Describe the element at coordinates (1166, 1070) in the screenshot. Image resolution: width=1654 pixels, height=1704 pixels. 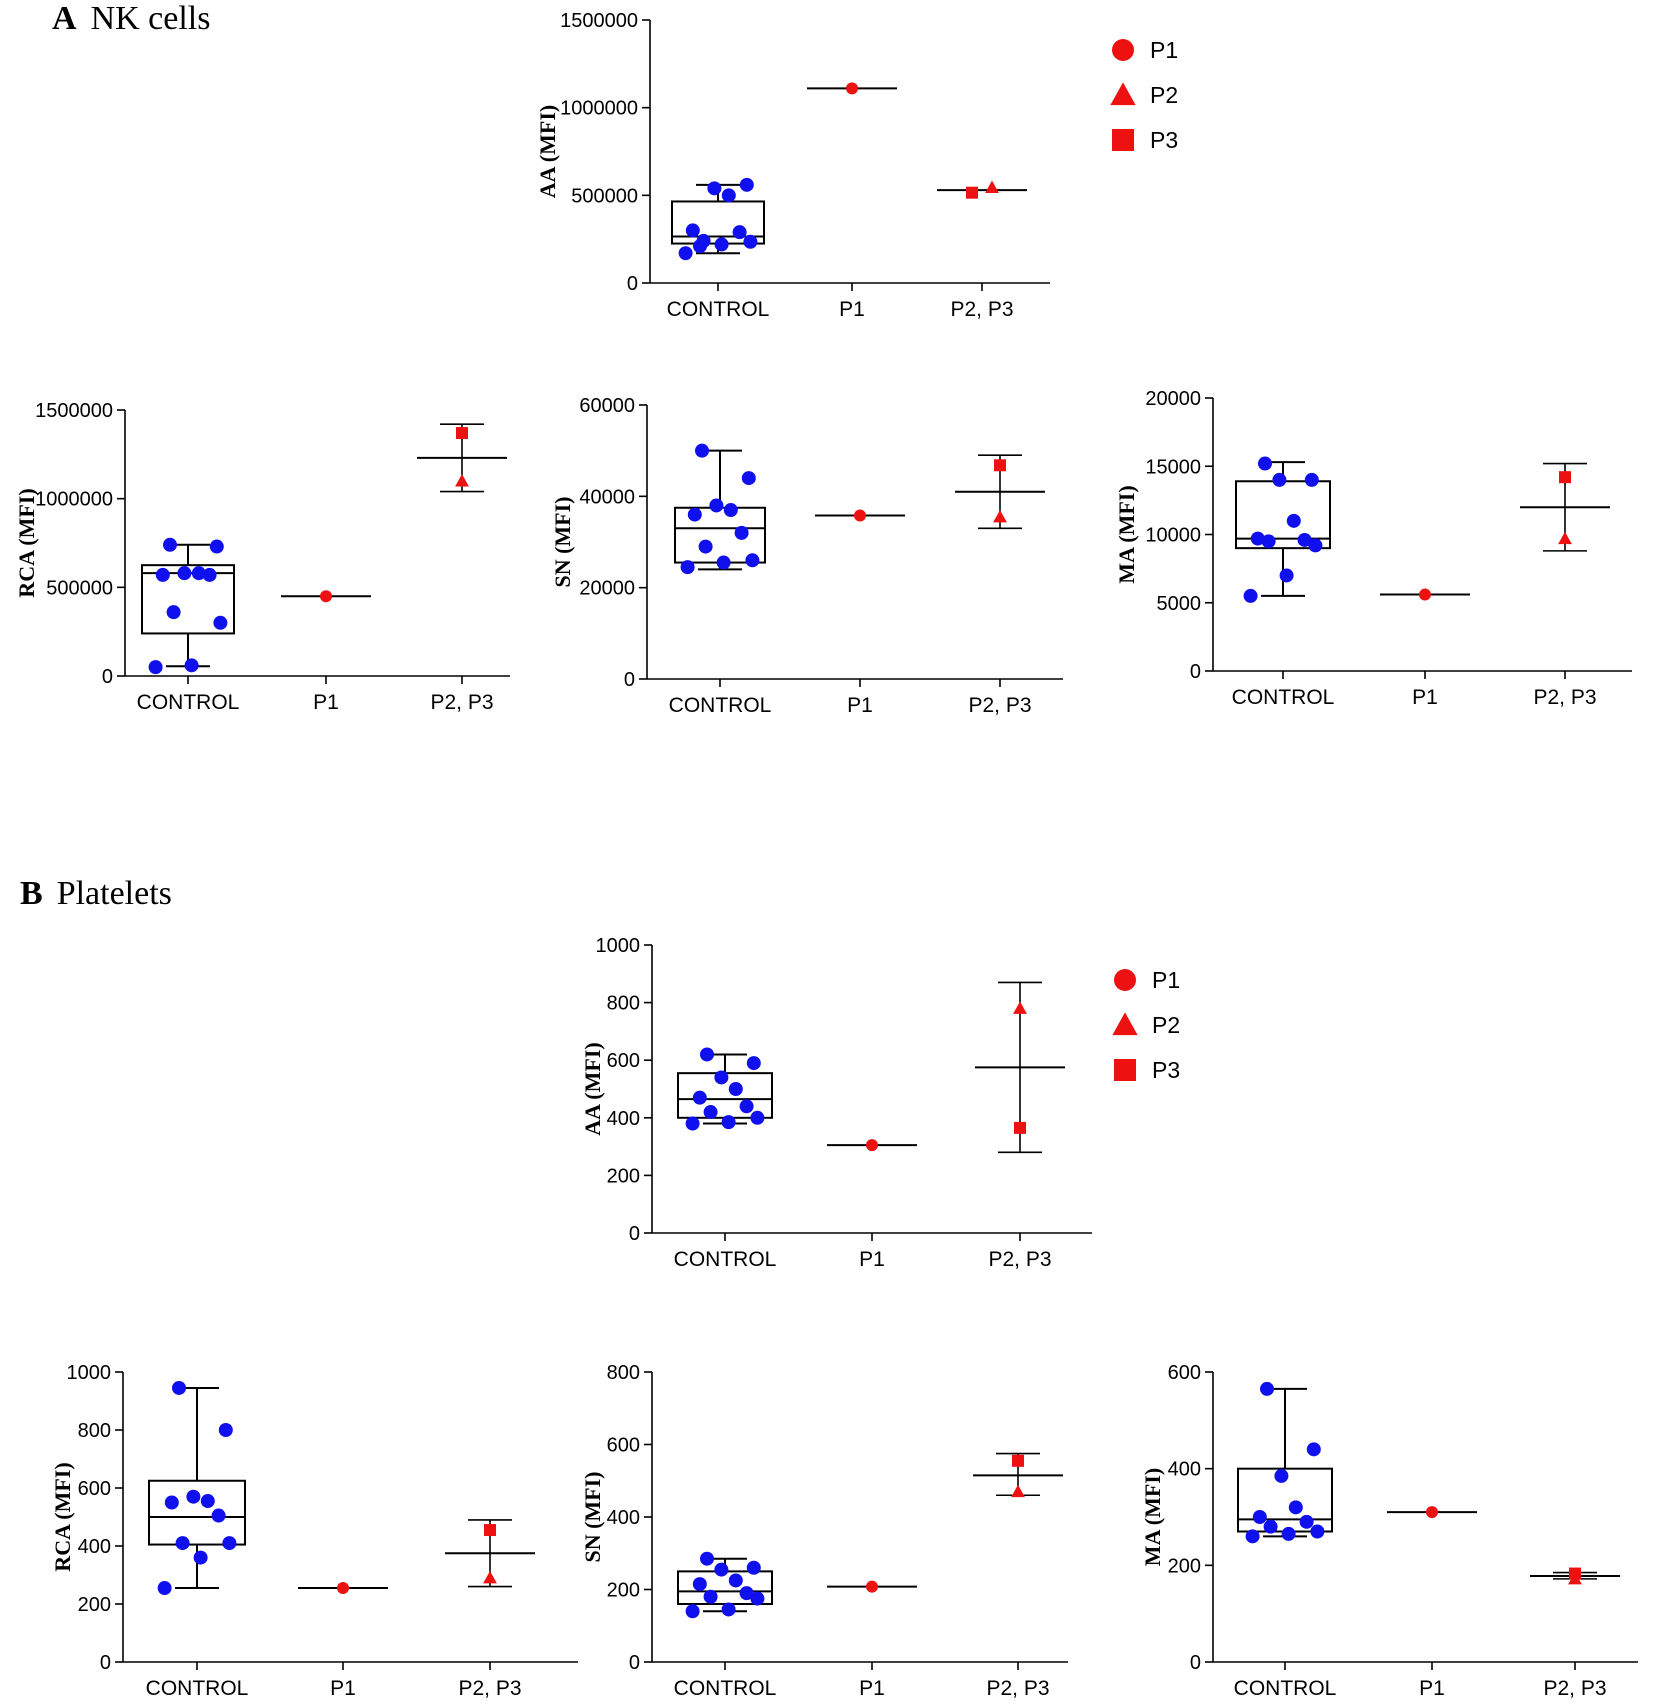
I see `legend-label: P3` at that location.